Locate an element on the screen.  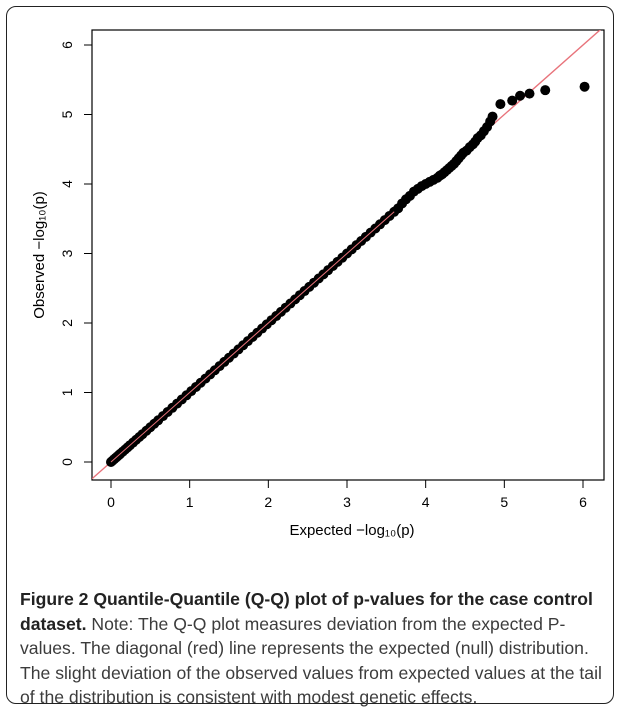
y-tick-label: 1 is located at coordinates (67, 392).